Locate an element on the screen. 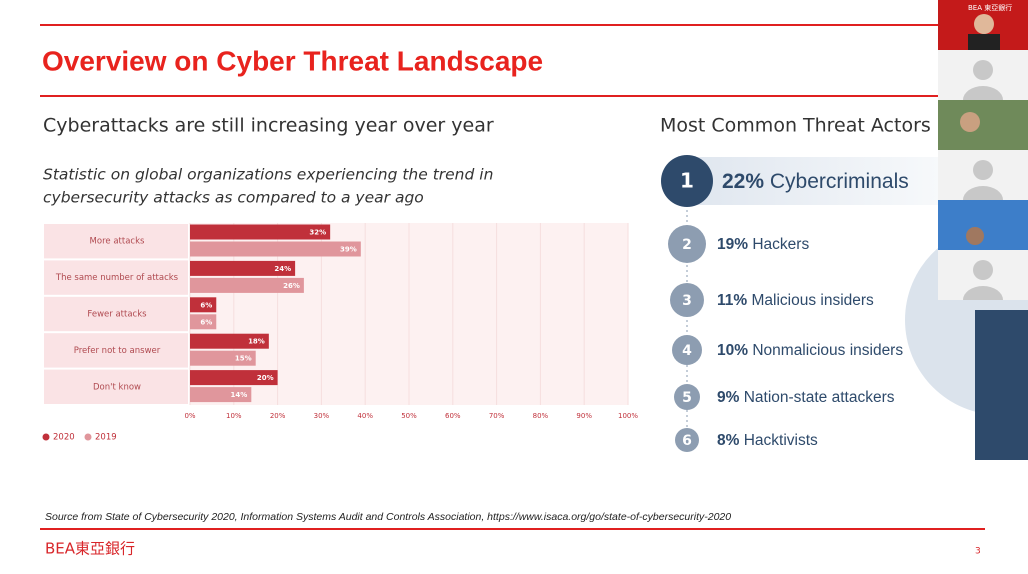 The height and width of the screenshot is (574, 1028). rank: 3 is located at coordinates (687, 301).